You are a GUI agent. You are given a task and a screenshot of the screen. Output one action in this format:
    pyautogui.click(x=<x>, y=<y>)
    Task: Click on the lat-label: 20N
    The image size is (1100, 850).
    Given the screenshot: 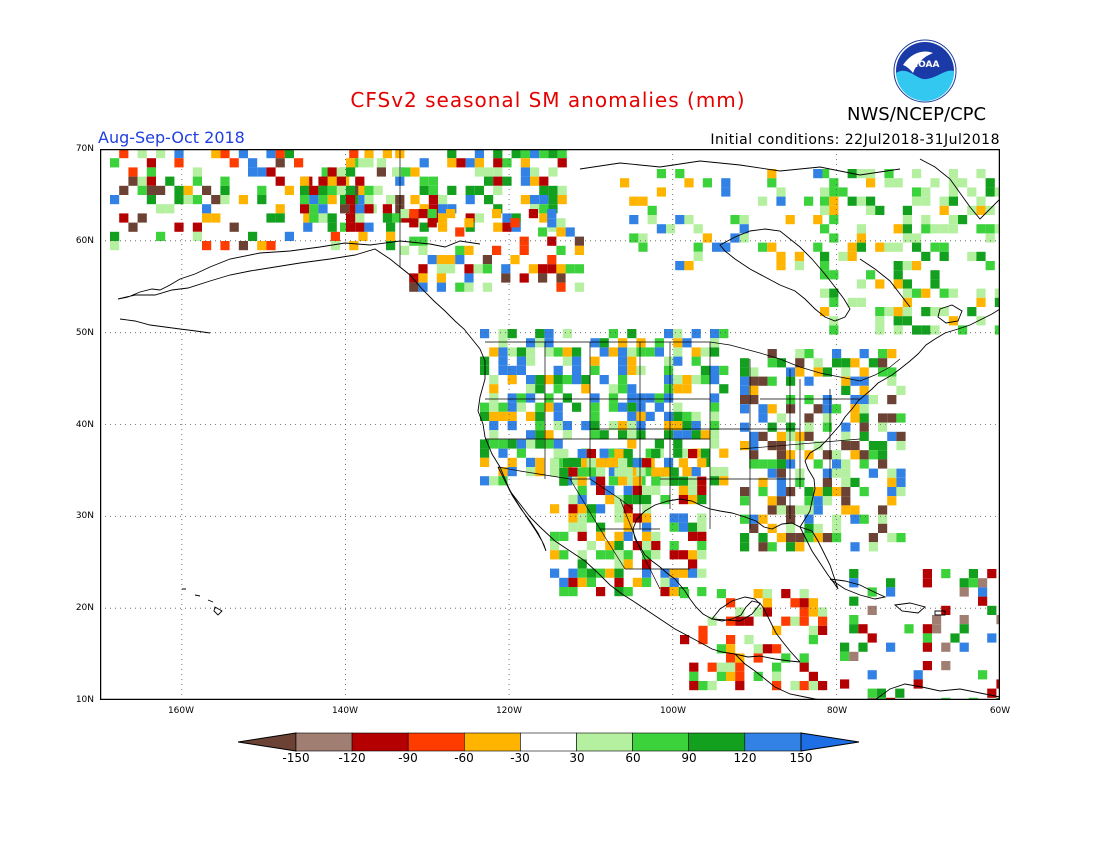 What is the action you would take?
    pyautogui.click(x=84, y=608)
    